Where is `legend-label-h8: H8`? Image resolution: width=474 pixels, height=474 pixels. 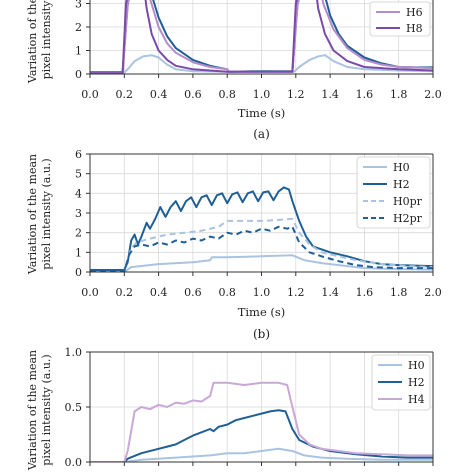 legend-label-h8: H8 is located at coordinates (414, 28).